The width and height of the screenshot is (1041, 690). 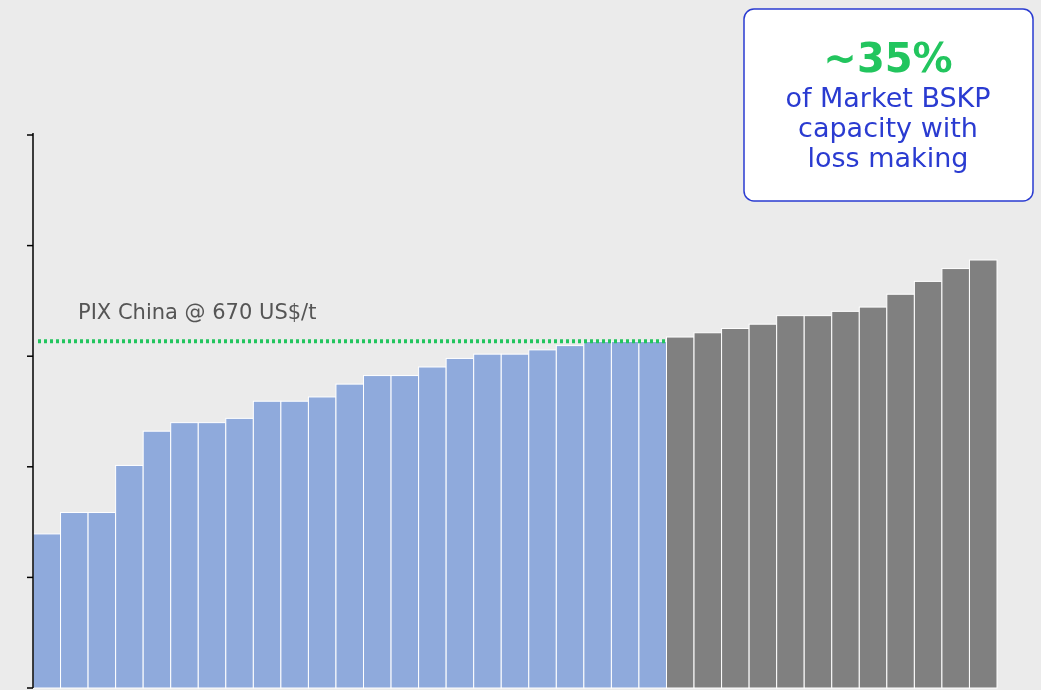 What do you see at coordinates (197, 312) in the screenshot?
I see `ref-line-label: PIX China @ 670 US$/t` at bounding box center [197, 312].